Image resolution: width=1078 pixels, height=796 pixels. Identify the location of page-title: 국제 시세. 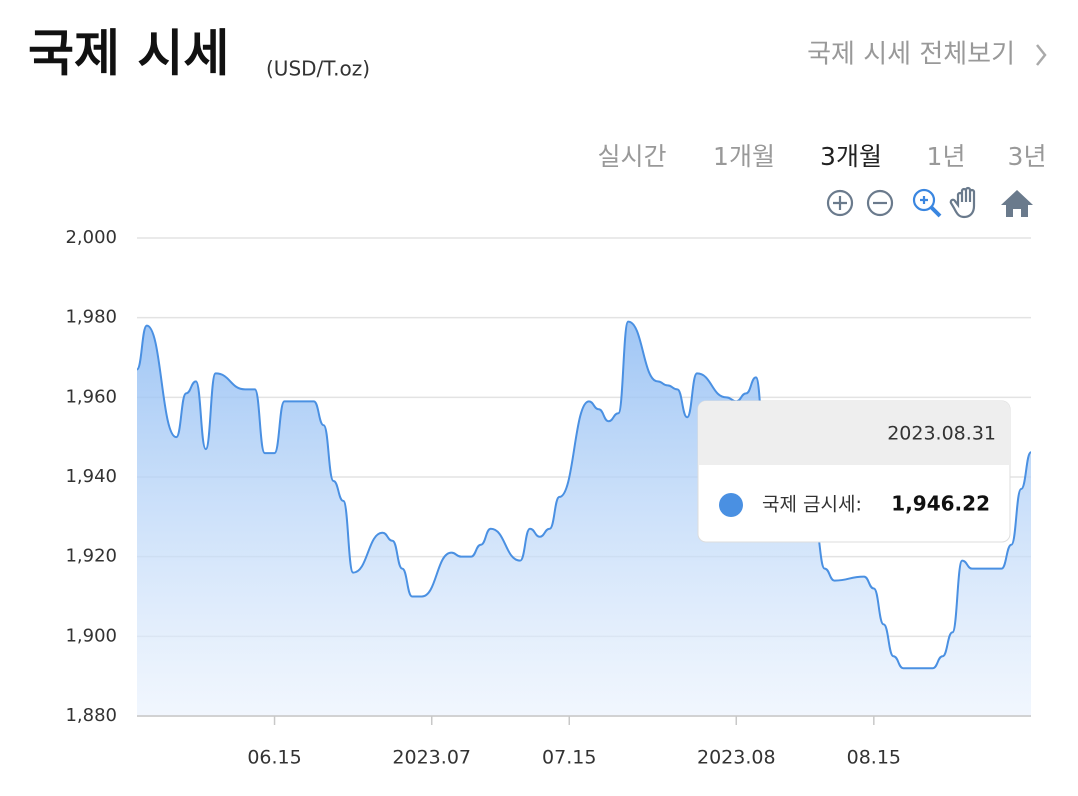
(128, 54).